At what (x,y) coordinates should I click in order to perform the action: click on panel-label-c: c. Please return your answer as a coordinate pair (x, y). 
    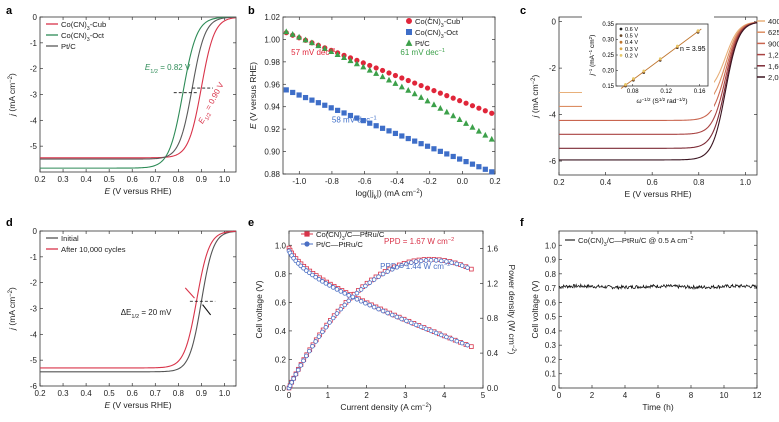
    Looking at the image, I should click on (523, 11).